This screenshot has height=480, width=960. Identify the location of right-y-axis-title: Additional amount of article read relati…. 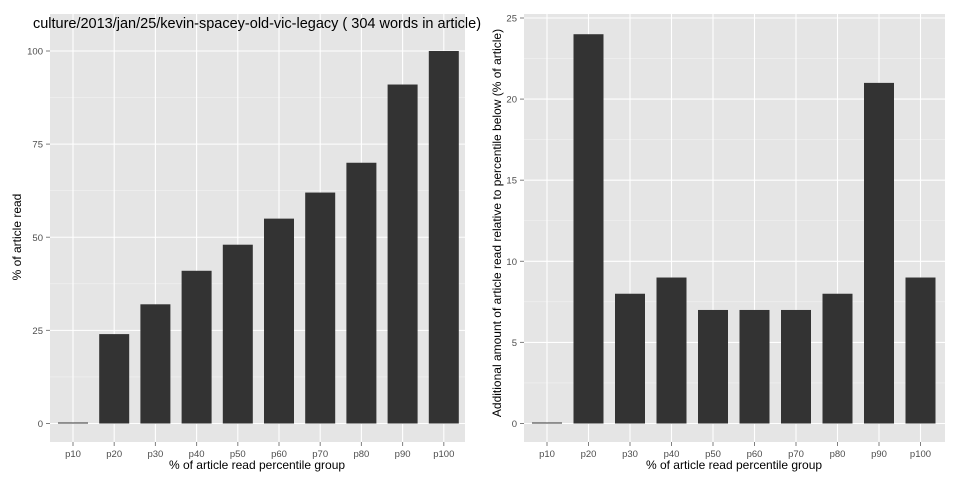
(497, 223).